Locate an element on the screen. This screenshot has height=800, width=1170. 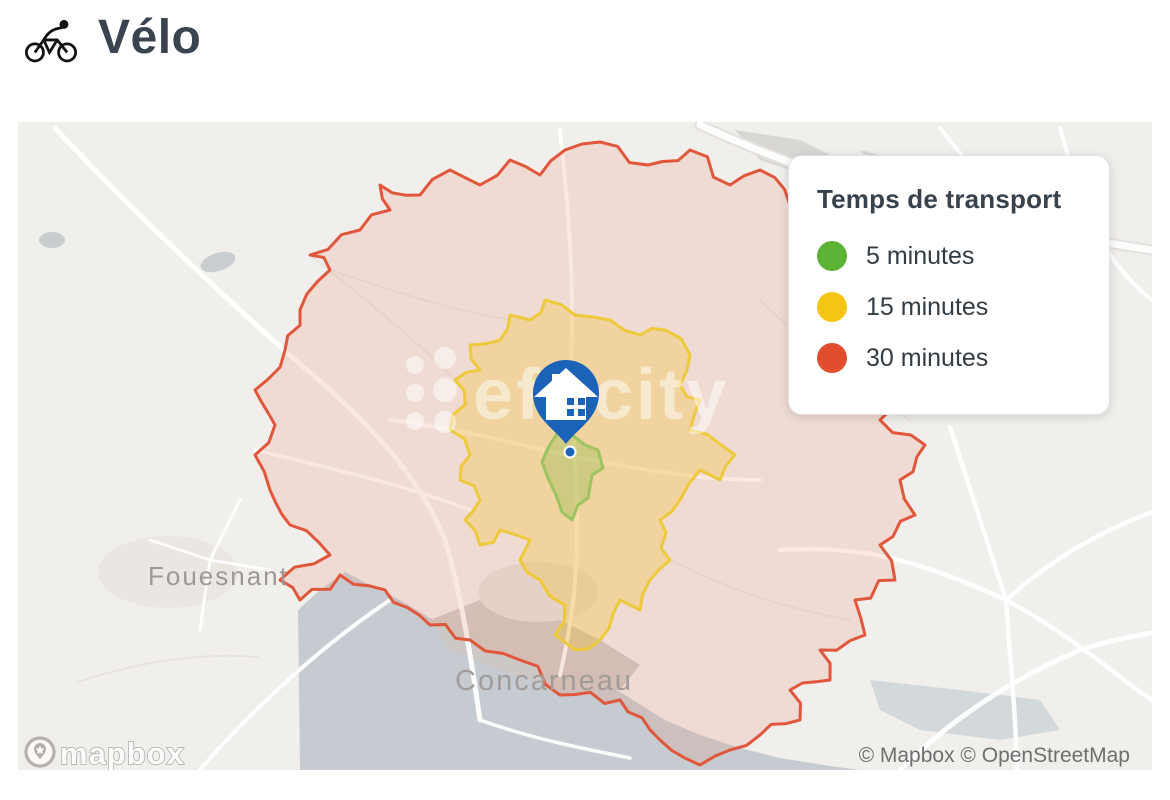
legend-label-30min: 30 minutes is located at coordinates (927, 357).